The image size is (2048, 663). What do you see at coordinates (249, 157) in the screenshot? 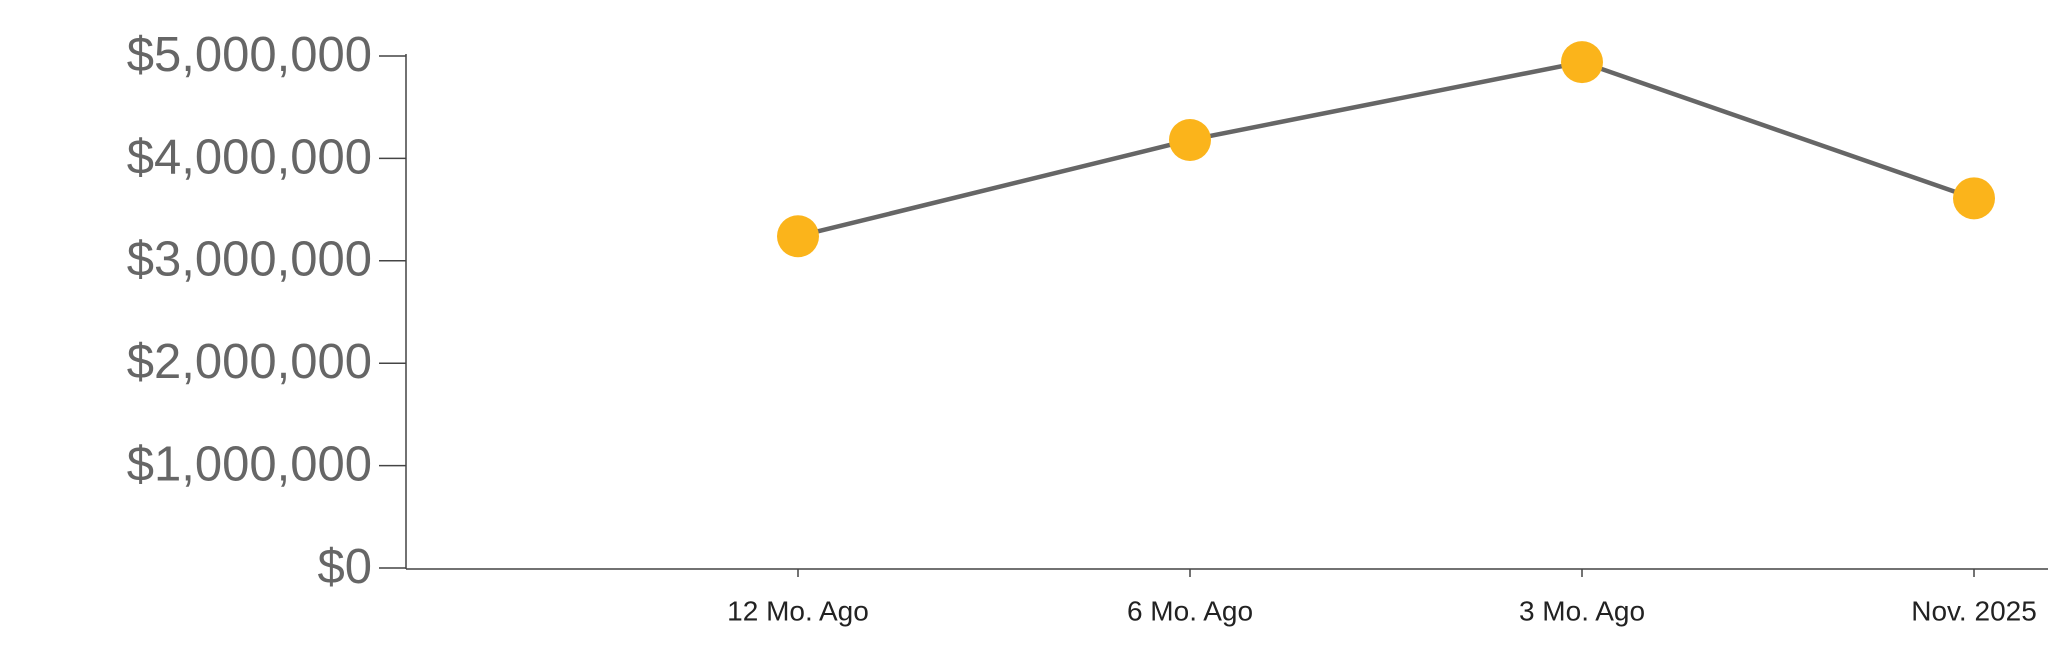
I see `y-tick-label: $4,000,000` at bounding box center [249, 157].